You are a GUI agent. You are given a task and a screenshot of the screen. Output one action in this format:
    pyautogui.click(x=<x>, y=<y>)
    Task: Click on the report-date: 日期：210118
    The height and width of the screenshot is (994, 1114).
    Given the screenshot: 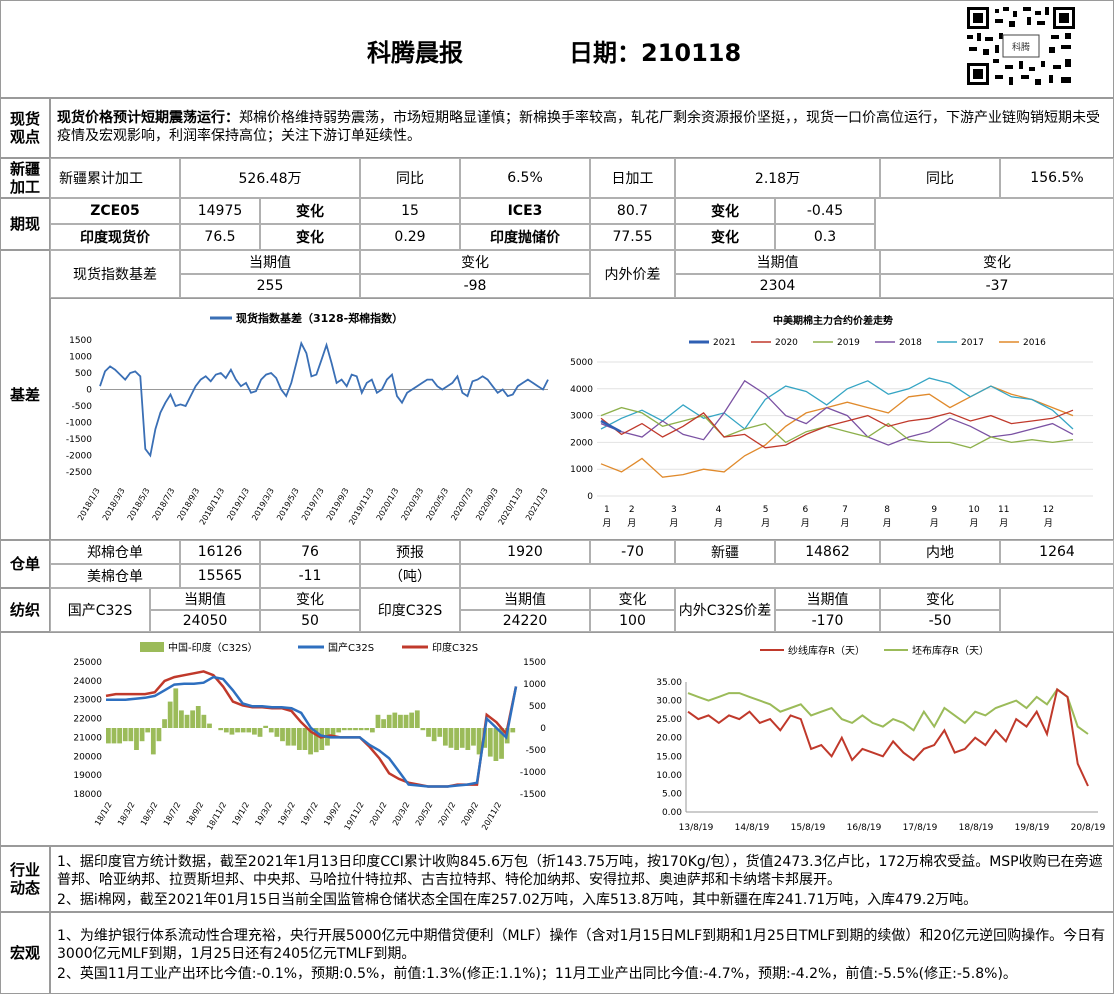 What is the action you would take?
    pyautogui.click(x=655, y=53)
    